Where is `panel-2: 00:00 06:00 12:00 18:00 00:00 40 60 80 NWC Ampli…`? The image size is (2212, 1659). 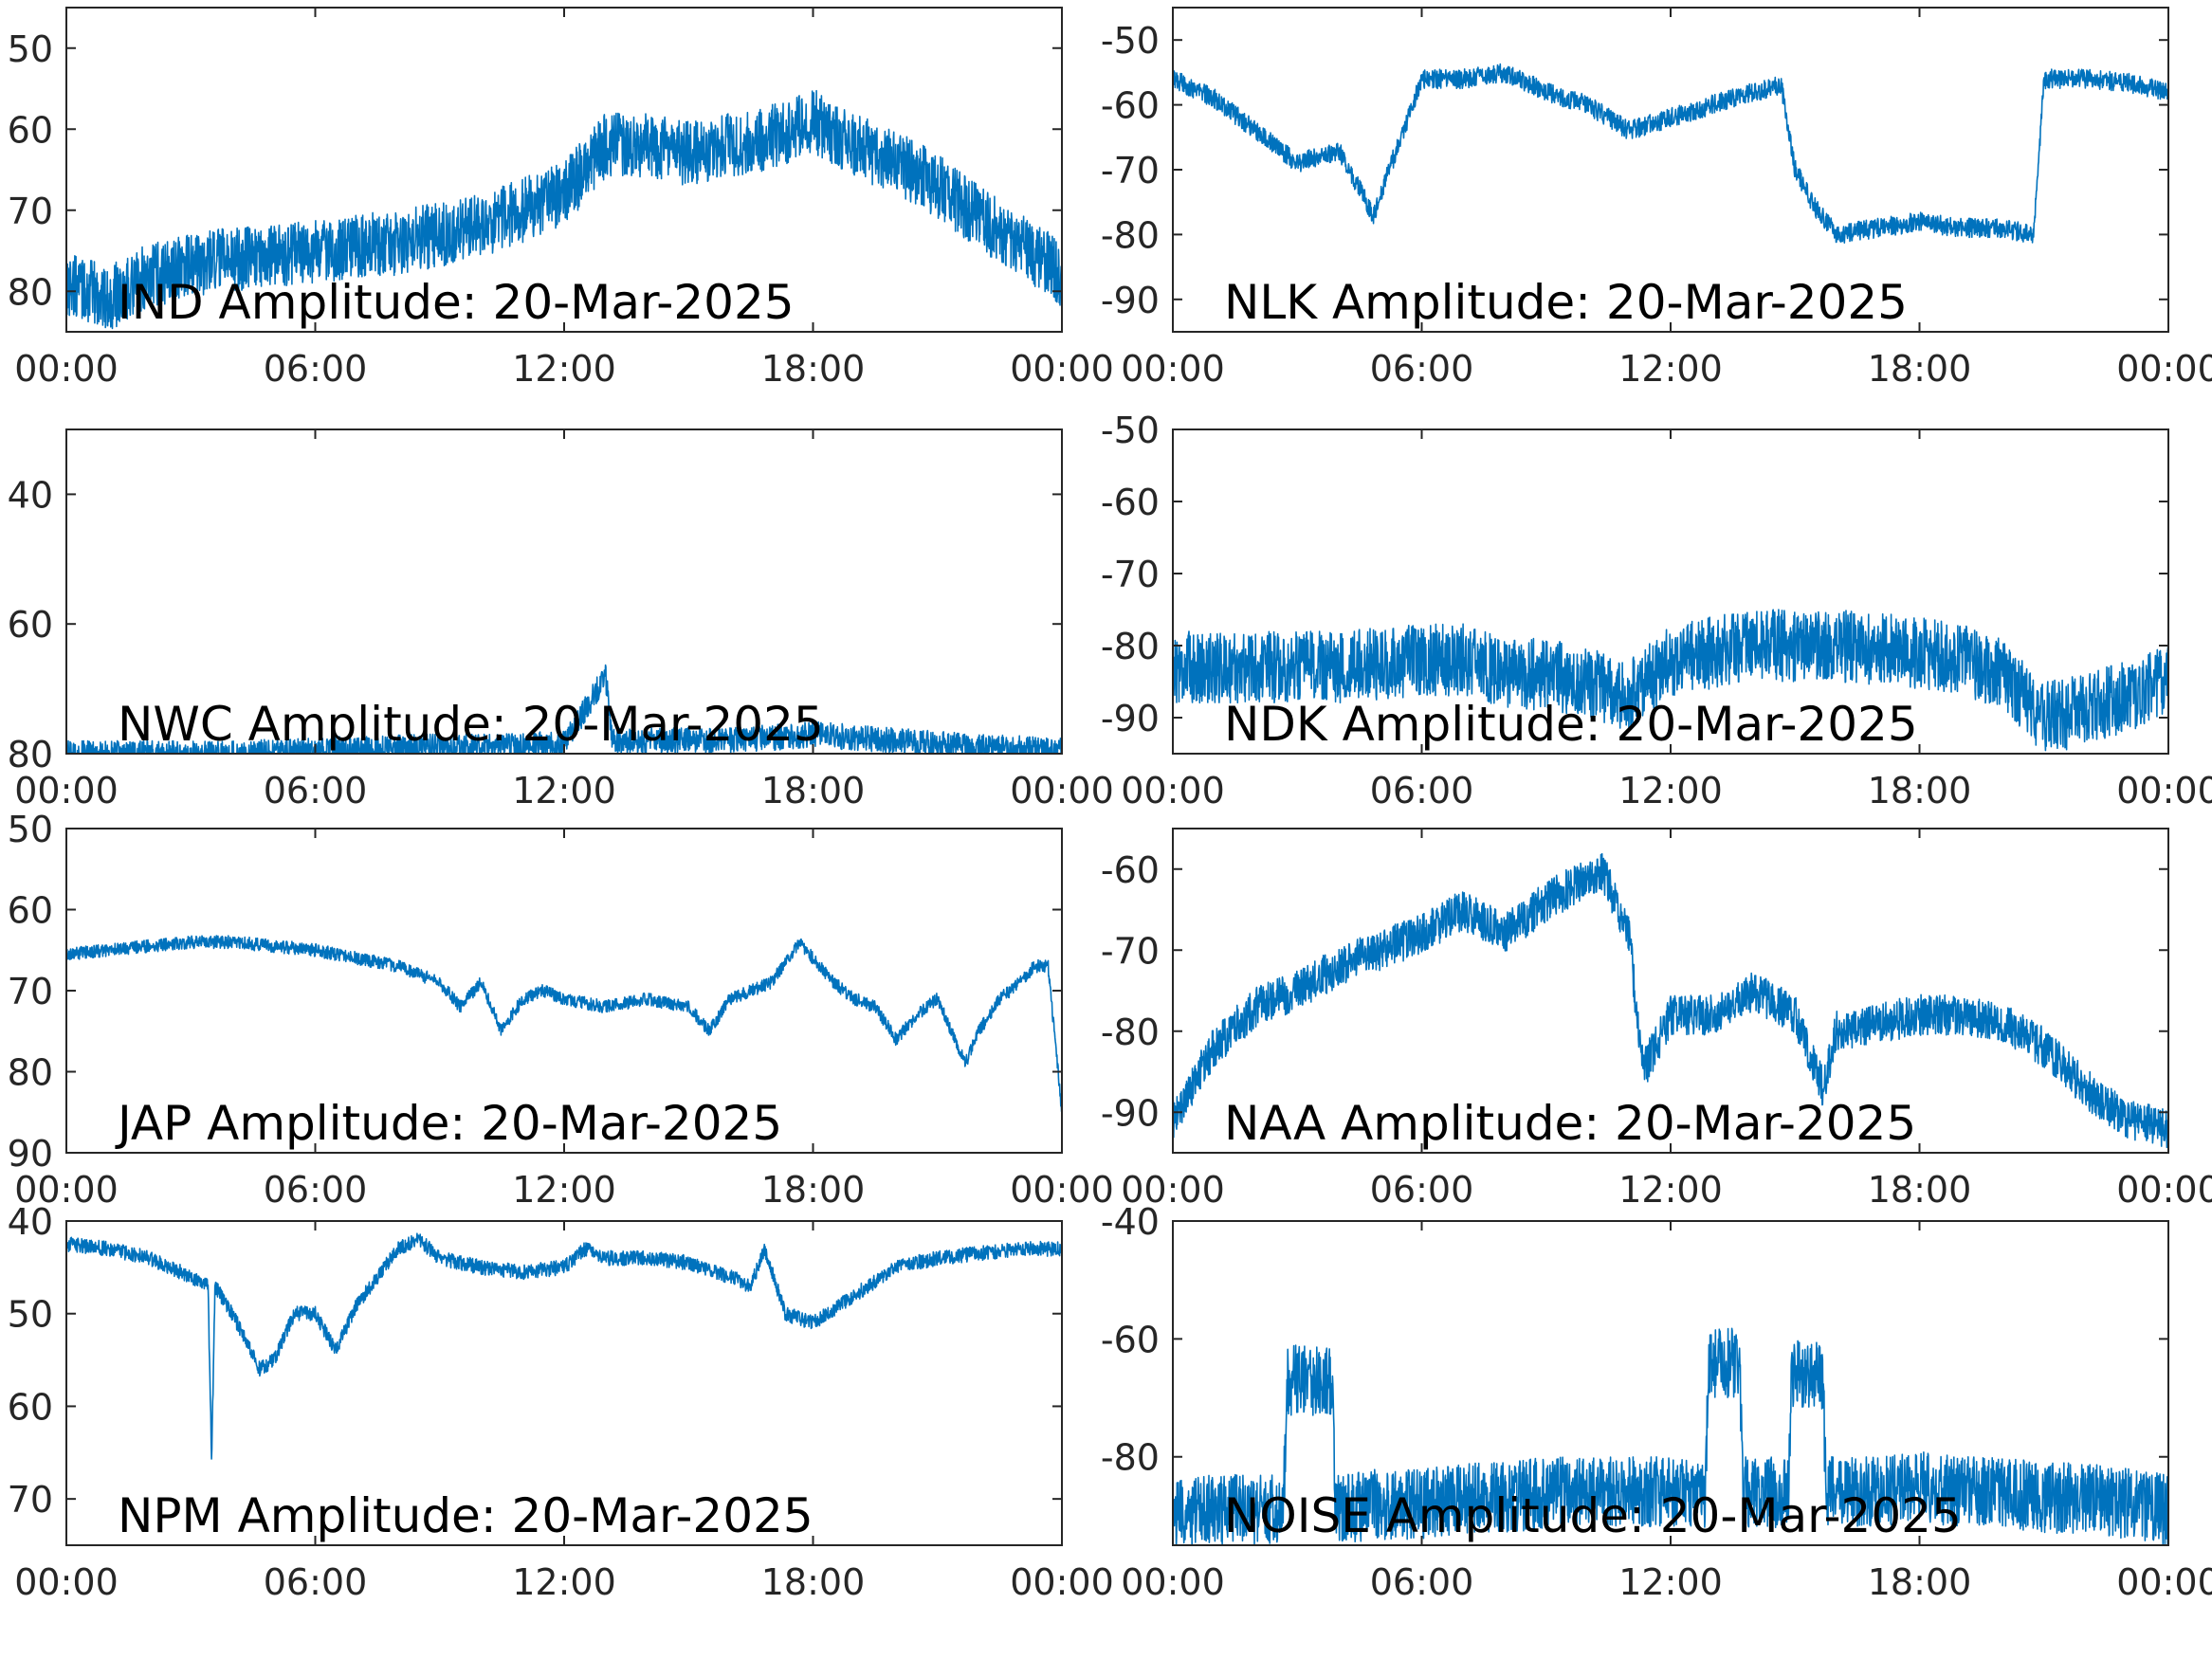
panel-2: 00:00 06:00 12:00 18:00 00:00 40 60 80 NWC Ampli… is located at coordinates (561, 619).